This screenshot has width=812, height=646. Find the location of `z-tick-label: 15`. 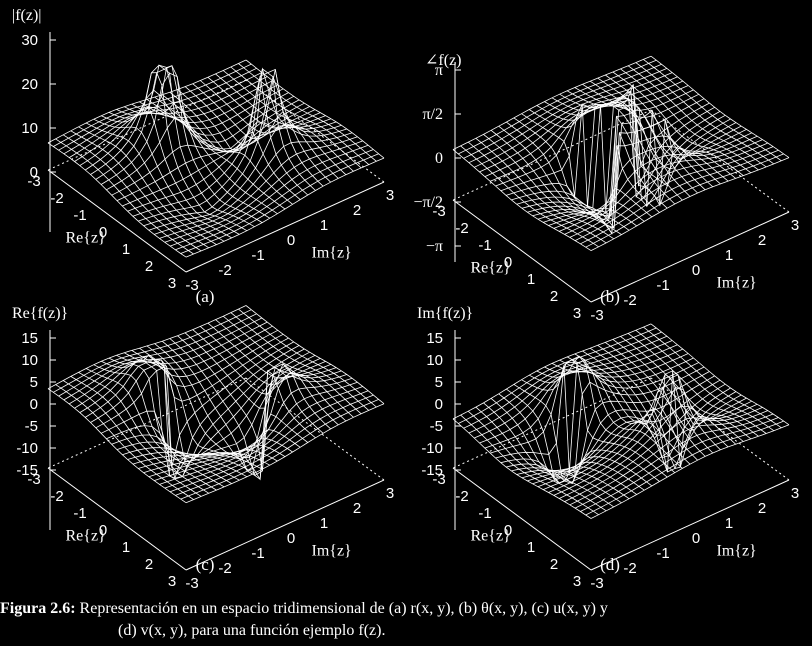

z-tick-label: 15 is located at coordinates (29, 338).